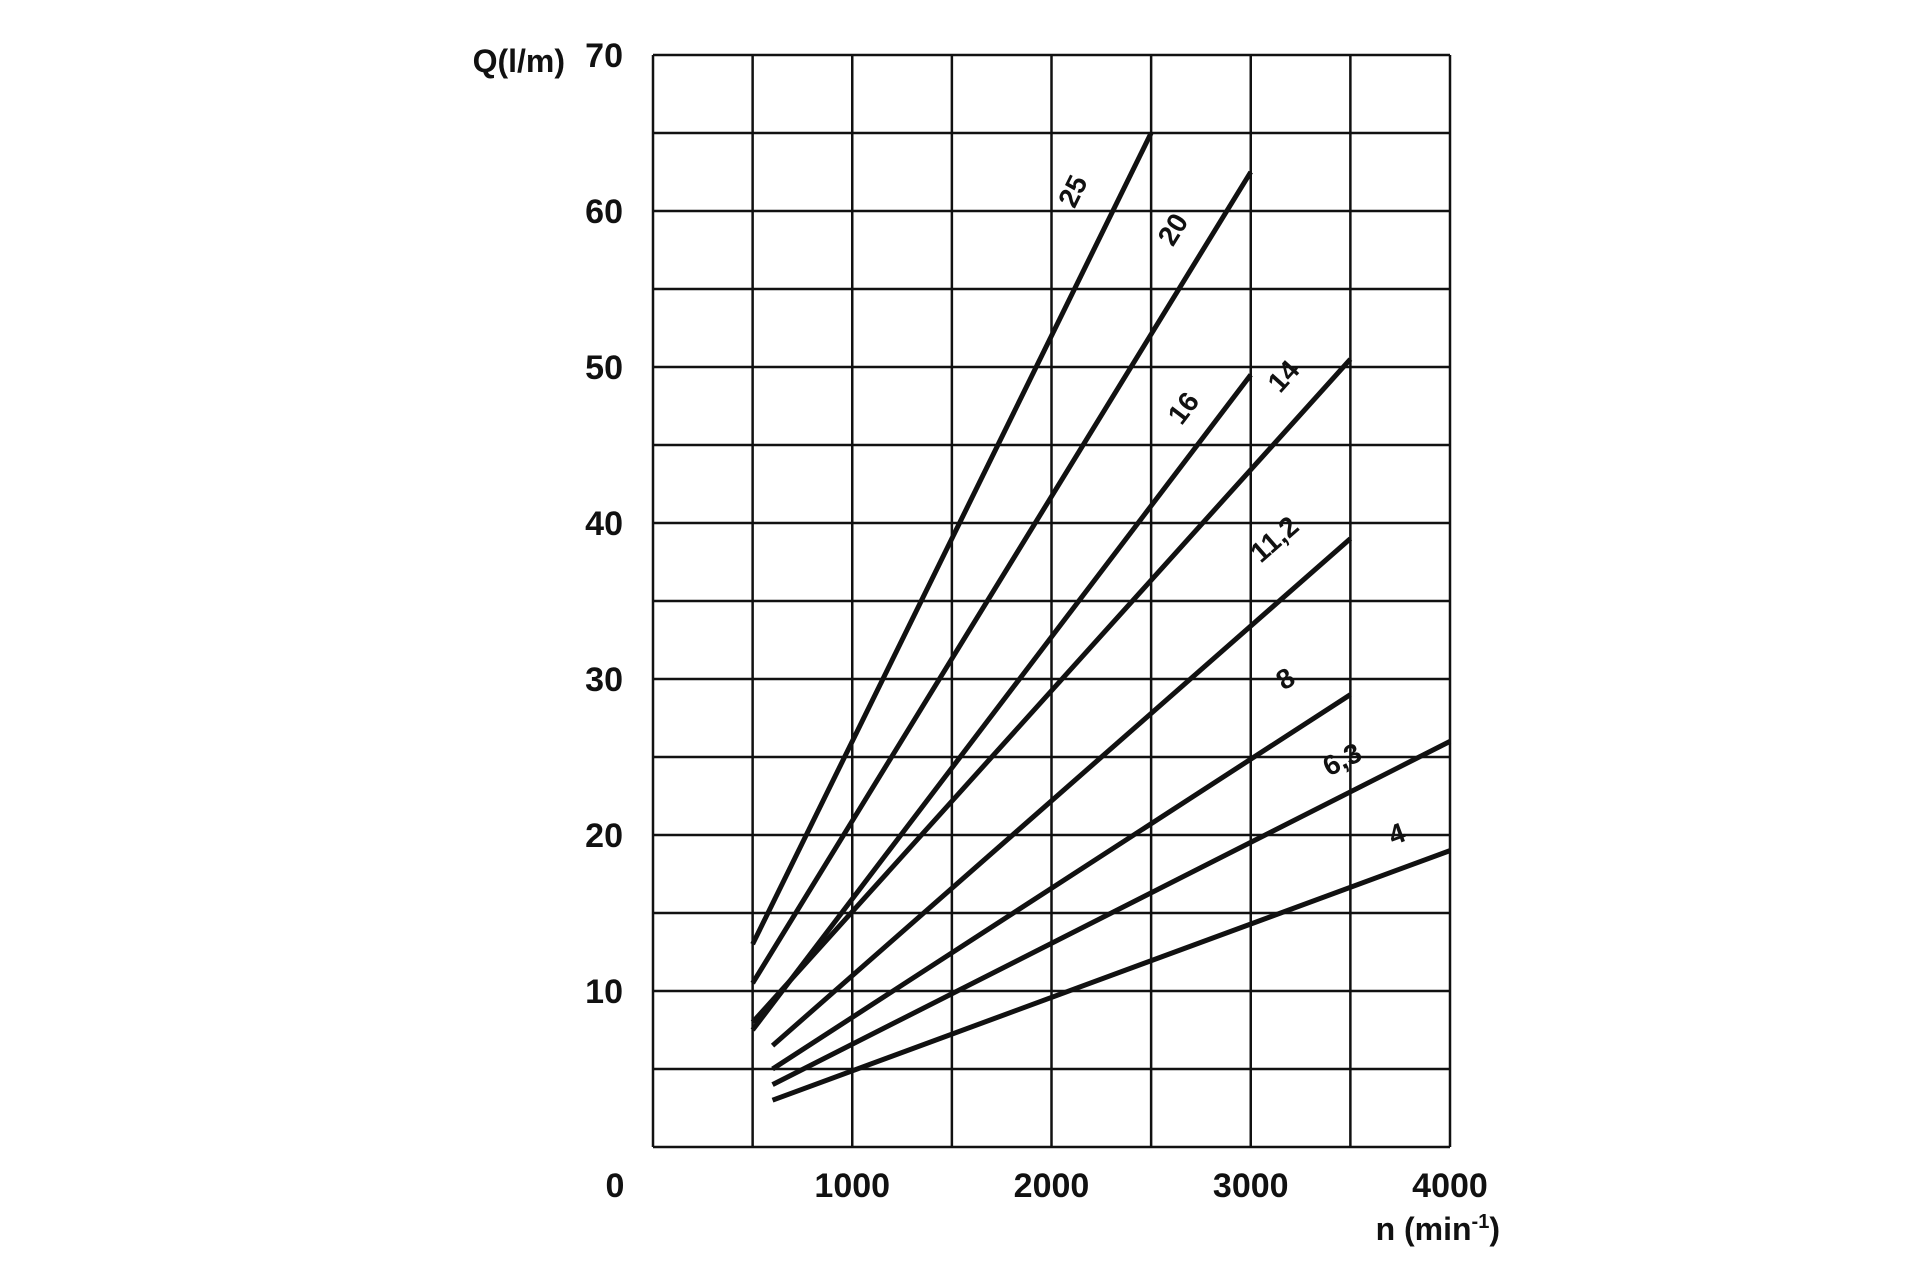 The image size is (1920, 1285). Describe the element at coordinates (604, 212) in the screenshot. I see `y-tick-label: 60` at that location.